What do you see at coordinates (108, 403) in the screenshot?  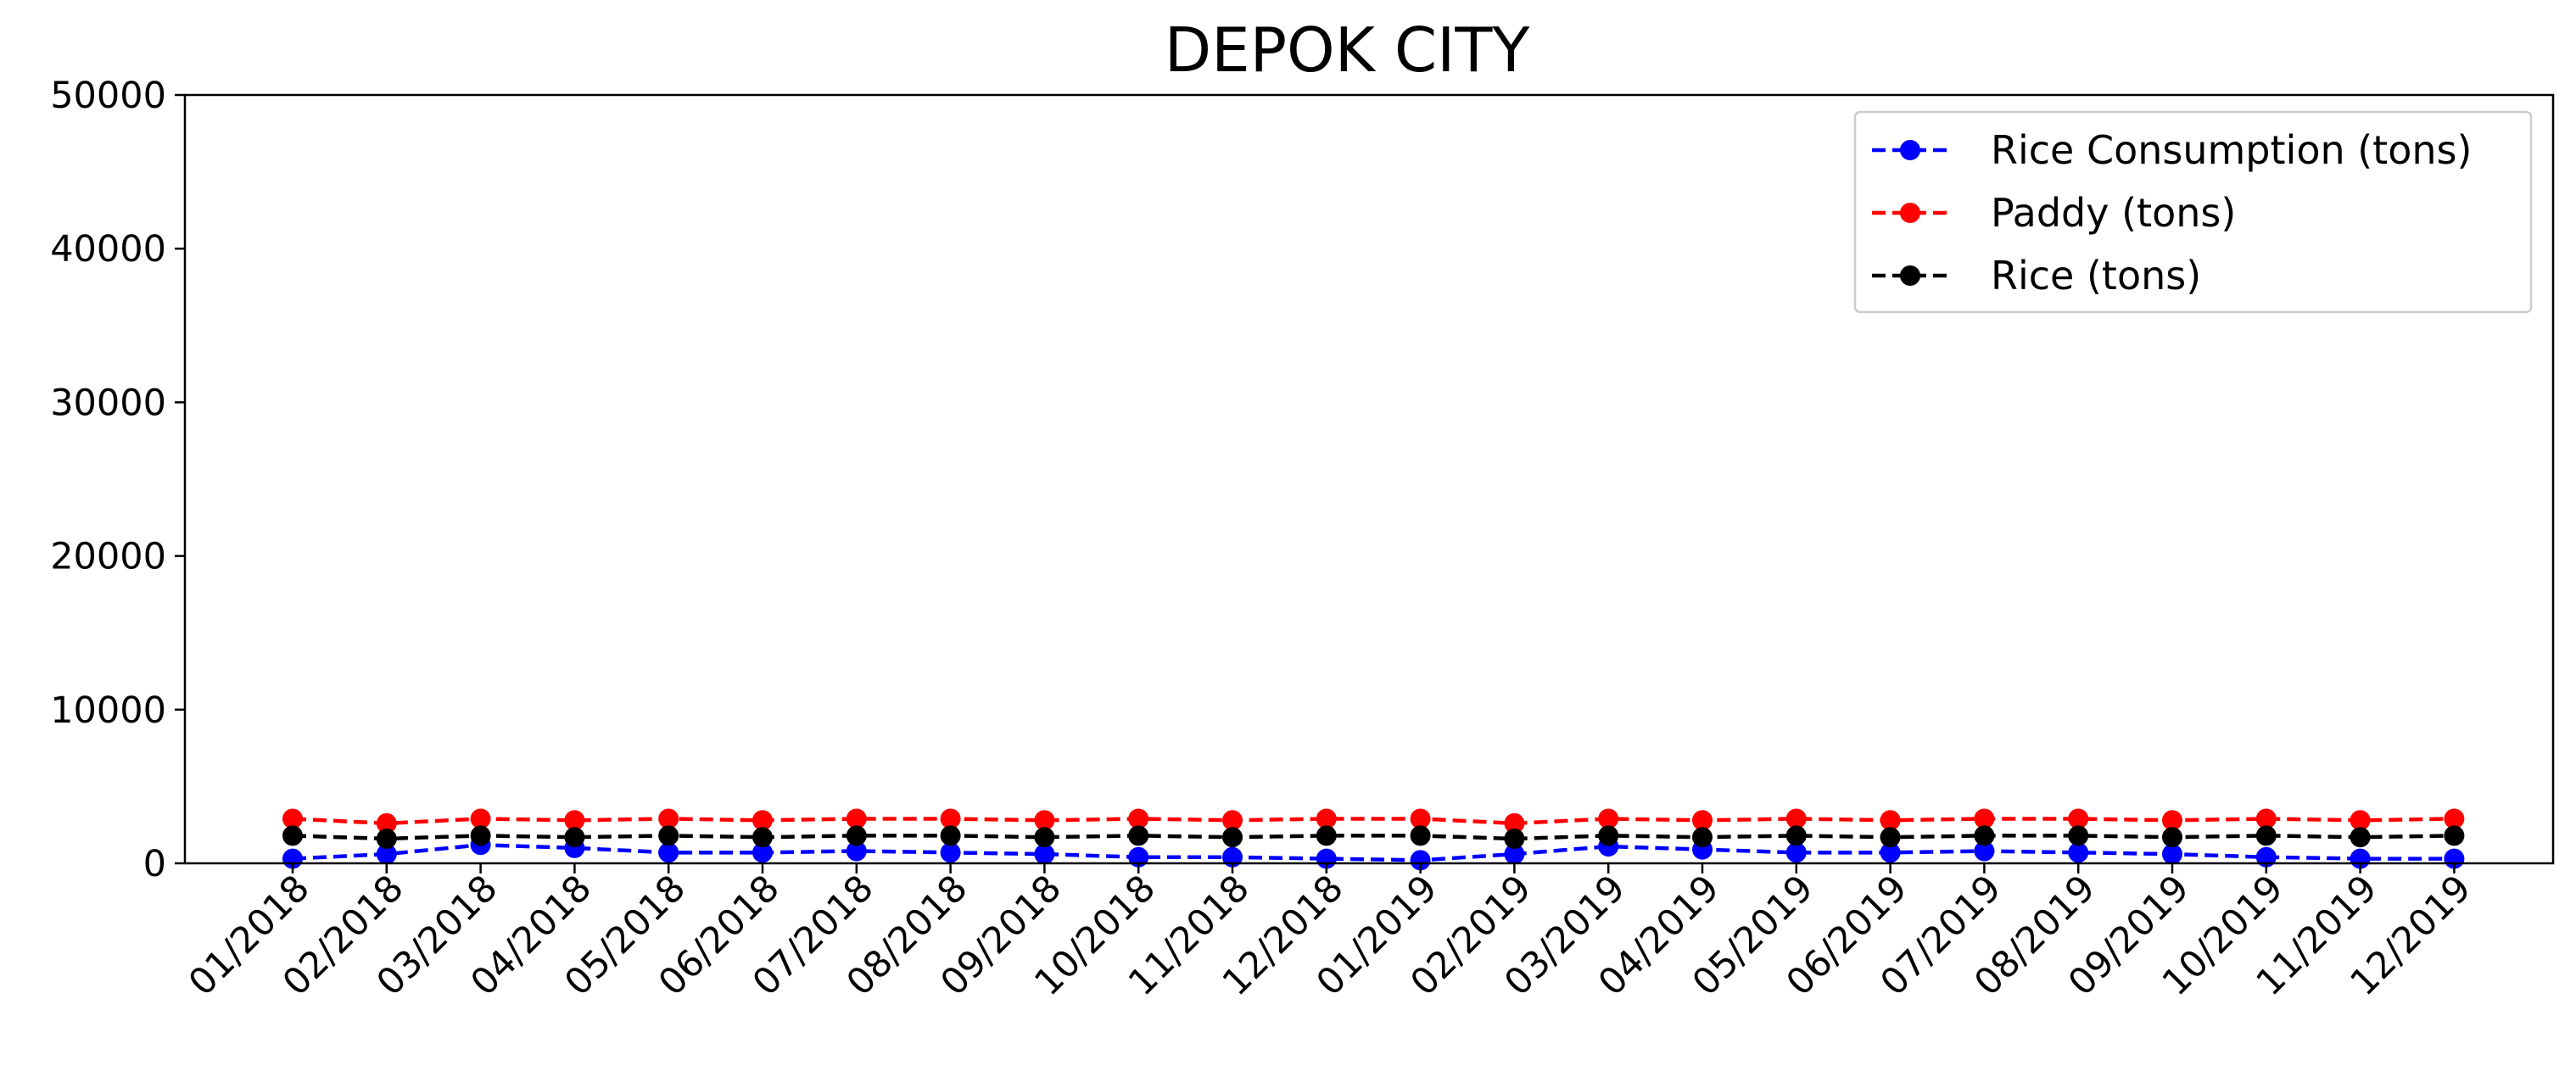 I see `y-tick-label: 30000` at bounding box center [108, 403].